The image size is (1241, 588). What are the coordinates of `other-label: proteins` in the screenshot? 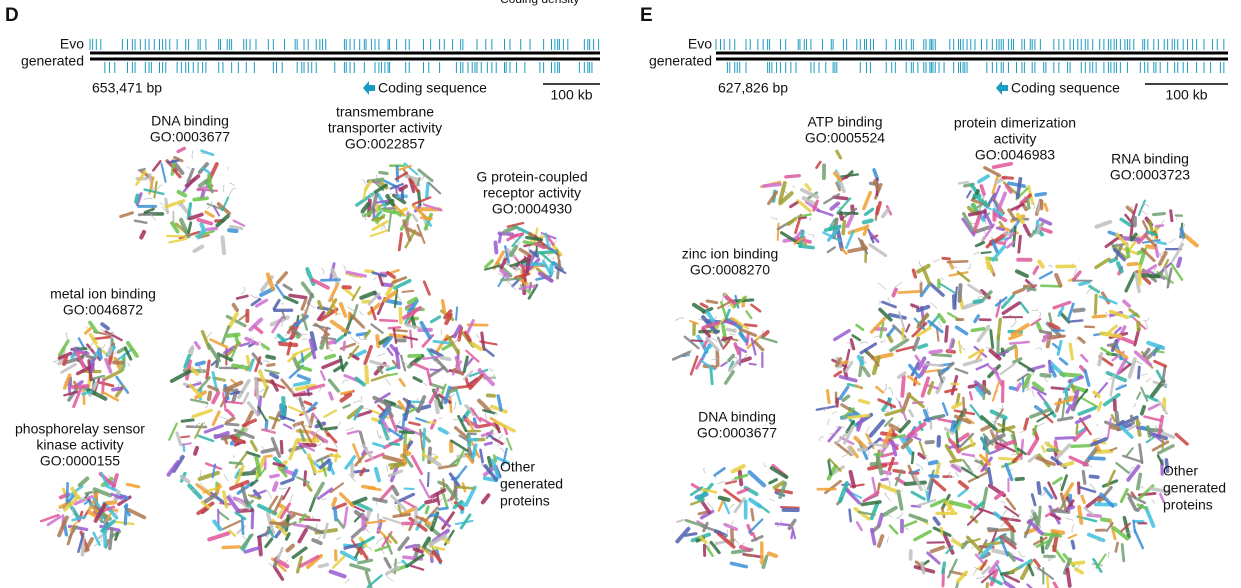 It's located at (525, 501).